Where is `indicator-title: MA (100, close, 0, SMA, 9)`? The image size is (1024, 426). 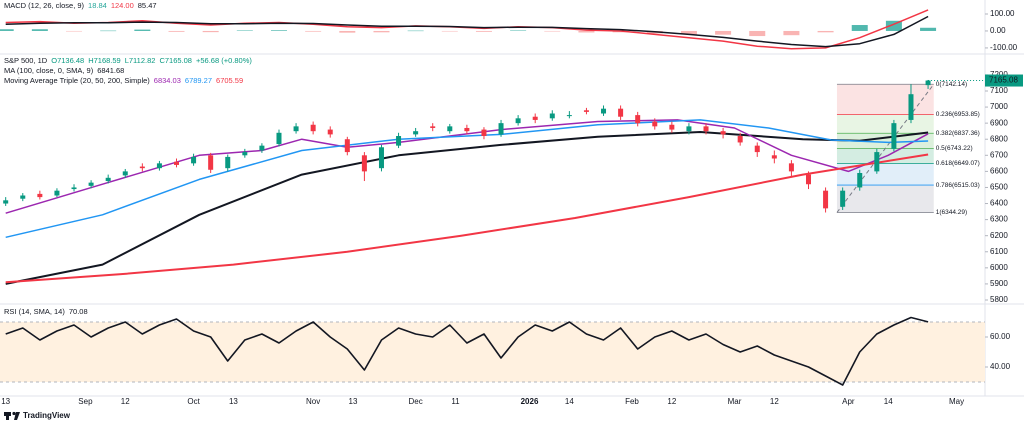 indicator-title: MA (100, close, 0, SMA, 9) is located at coordinates (49, 70).